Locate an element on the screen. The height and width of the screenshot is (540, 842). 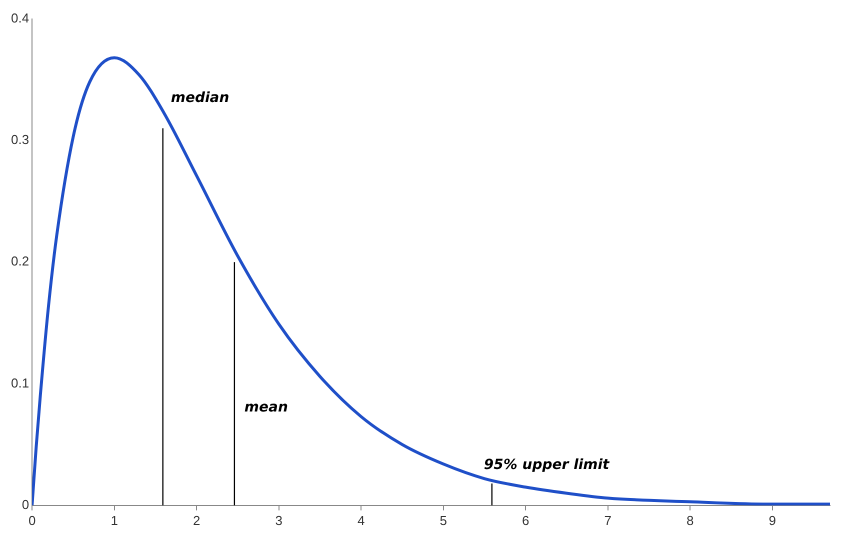
x-tick-label: 4 is located at coordinates (361, 520).